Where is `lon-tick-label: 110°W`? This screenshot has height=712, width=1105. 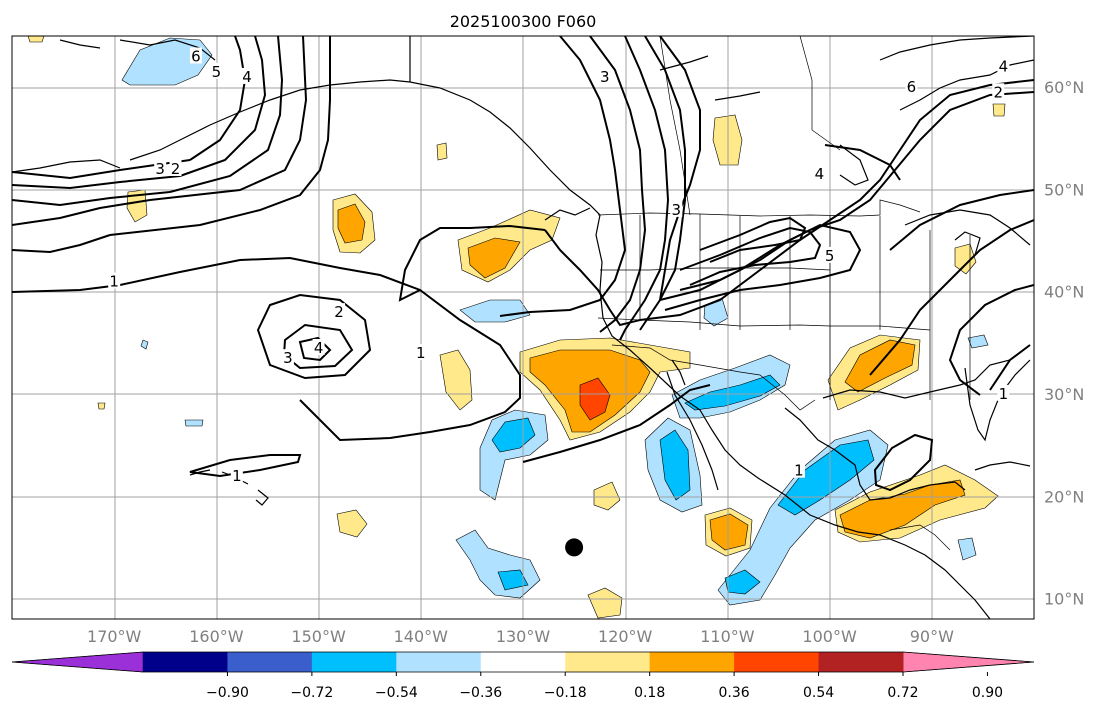 lon-tick-label: 110°W is located at coordinates (727, 636).